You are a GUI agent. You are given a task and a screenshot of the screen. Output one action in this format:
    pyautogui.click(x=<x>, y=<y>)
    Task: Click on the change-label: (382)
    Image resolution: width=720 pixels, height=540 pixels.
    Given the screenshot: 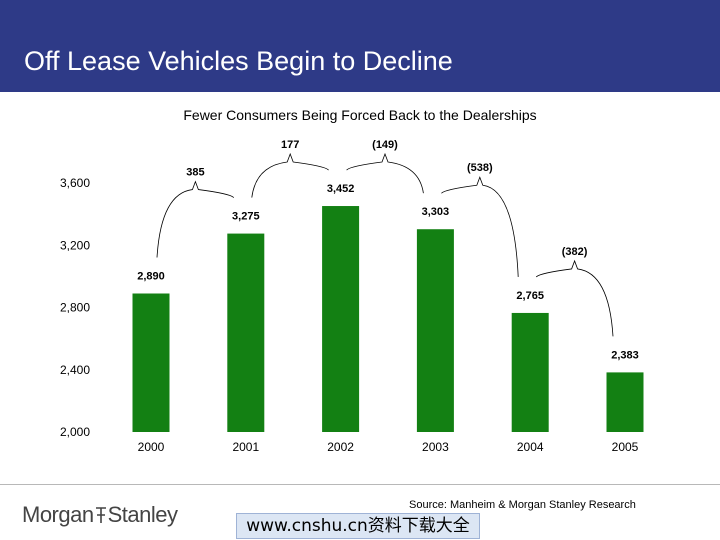 What is the action you would take?
    pyautogui.click(x=575, y=252)
    